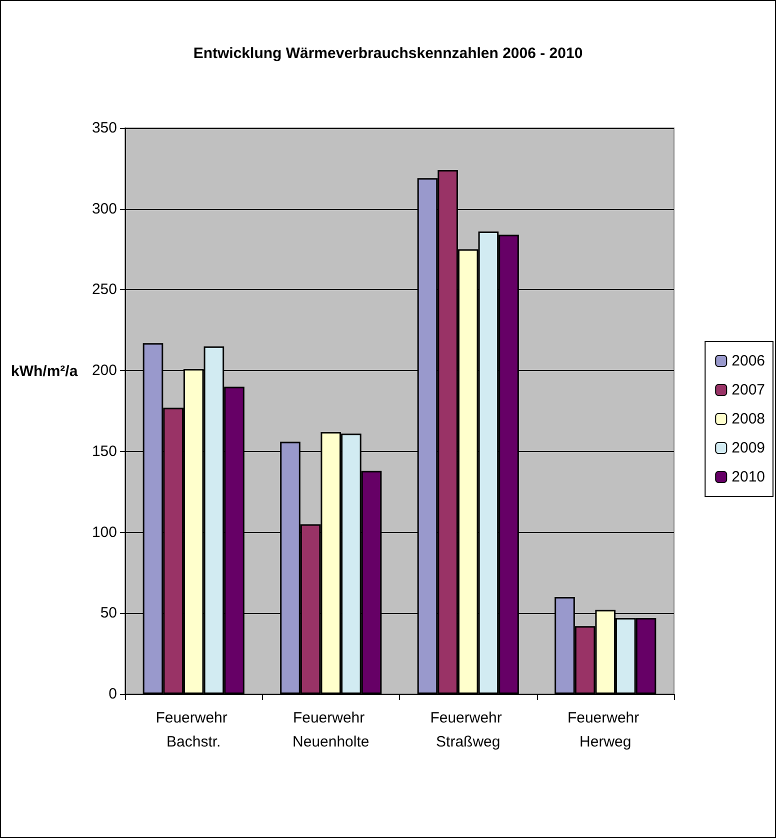 The height and width of the screenshot is (838, 776). What do you see at coordinates (749, 419) in the screenshot?
I see `legend-label: 2008` at bounding box center [749, 419].